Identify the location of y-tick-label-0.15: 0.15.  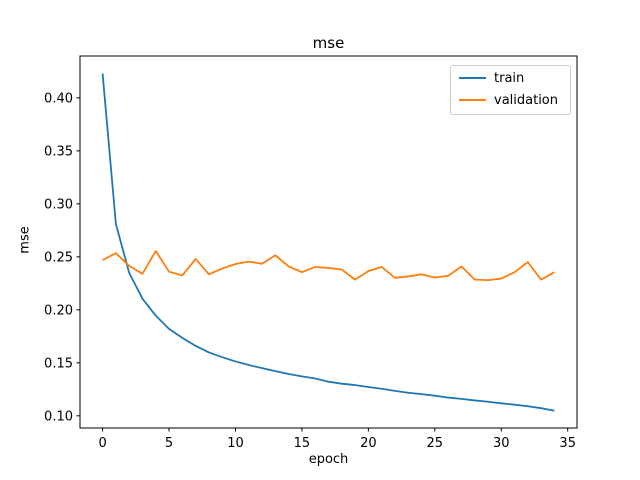
(58, 363).